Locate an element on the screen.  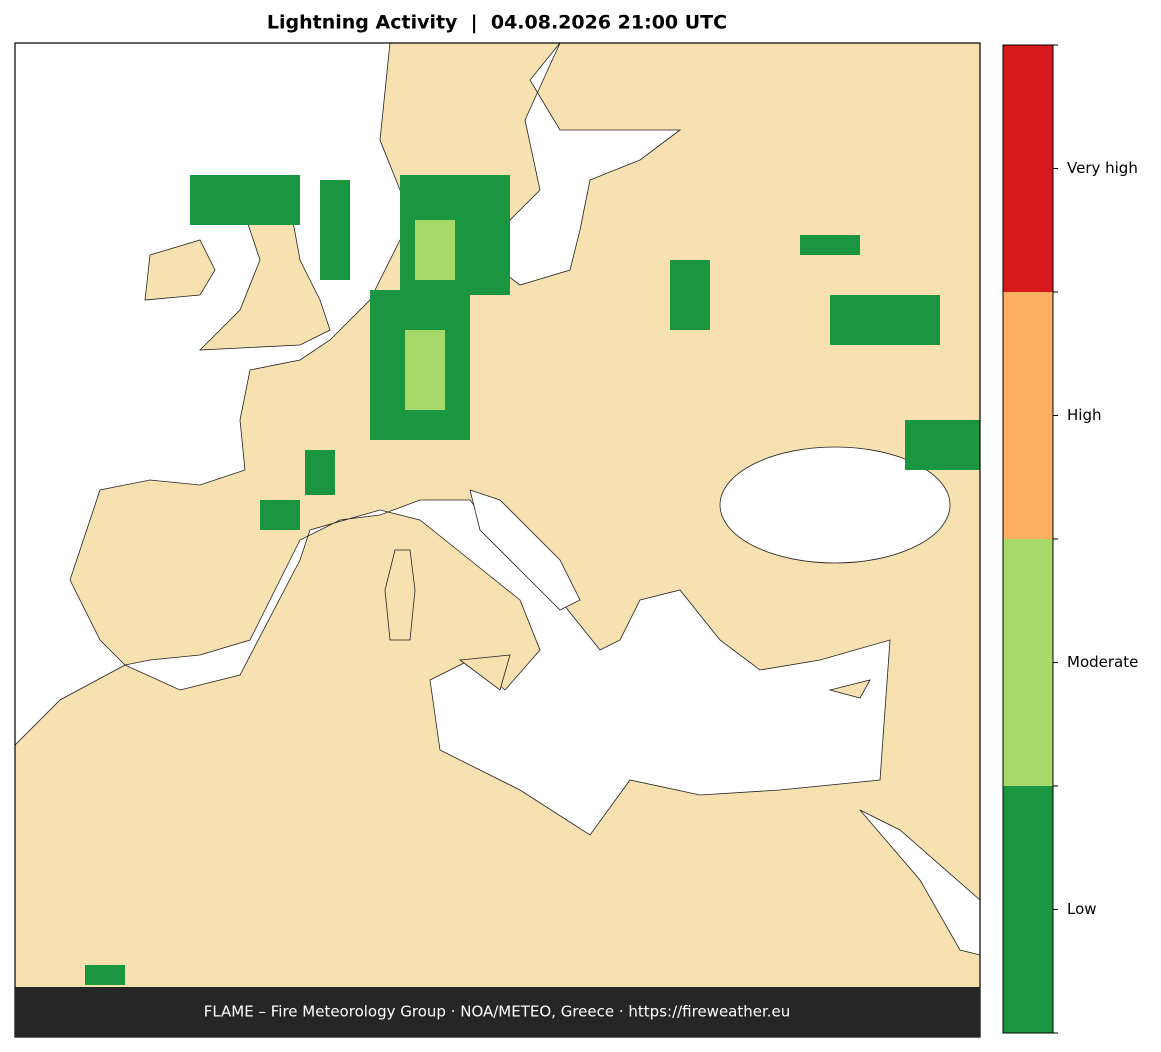
adriatic is located at coordinates (525, 550).